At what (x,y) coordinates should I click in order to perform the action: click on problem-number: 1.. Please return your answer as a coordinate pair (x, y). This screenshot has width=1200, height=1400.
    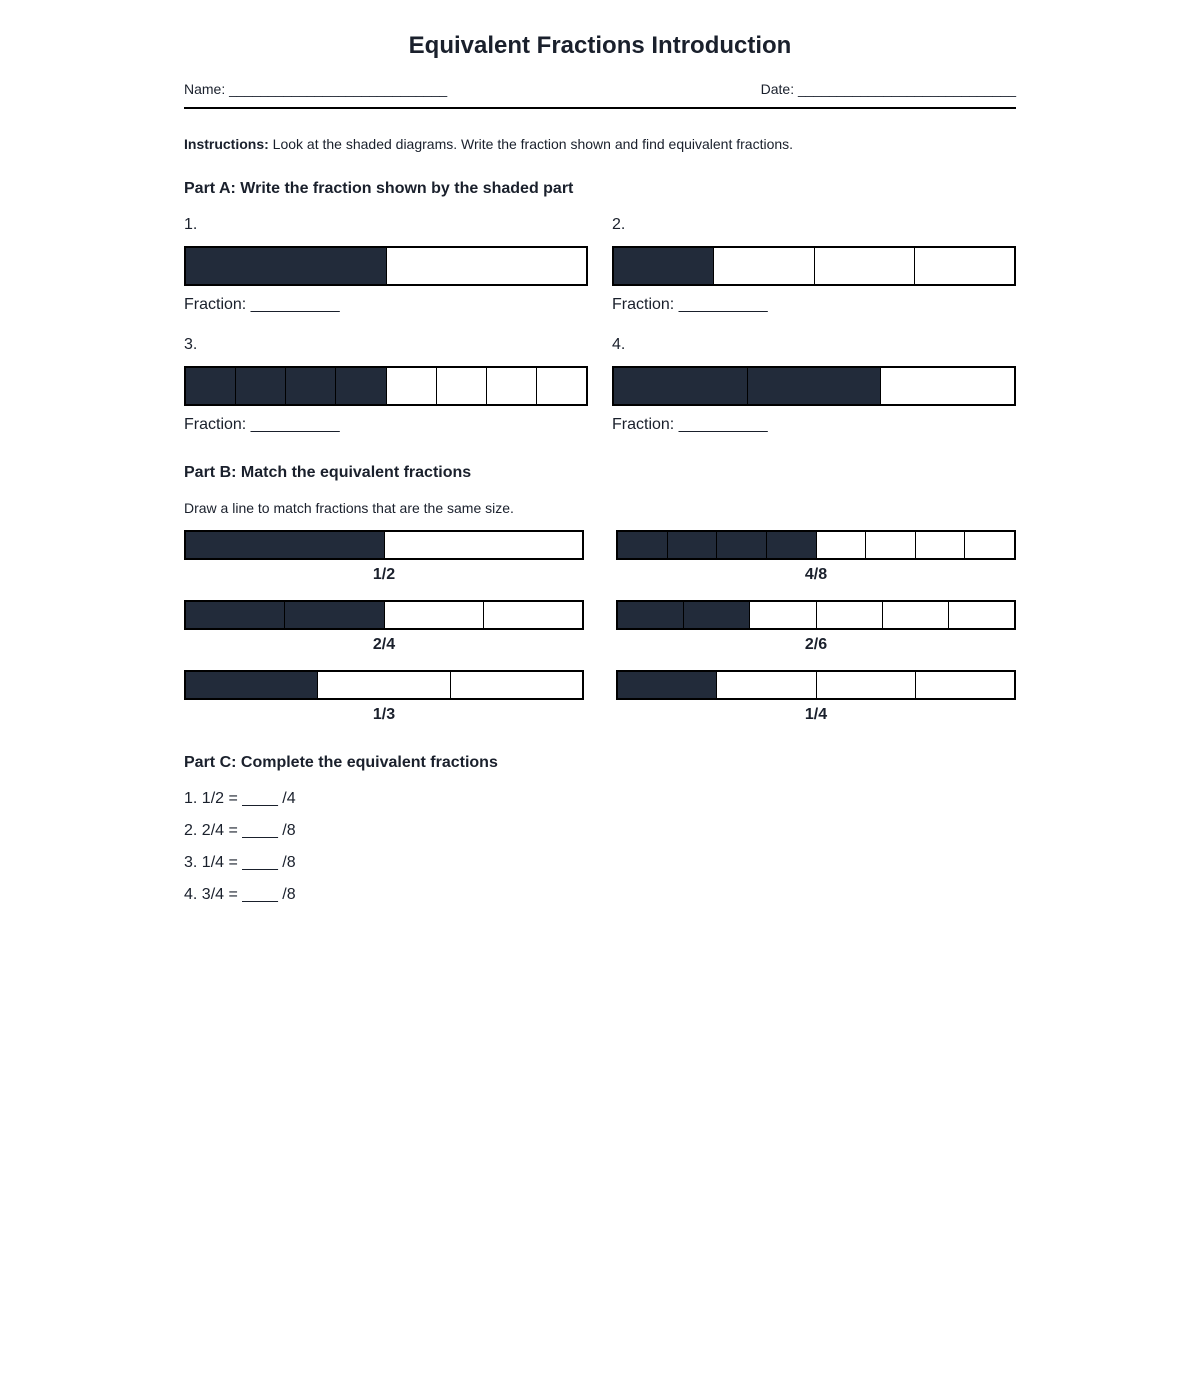
    Looking at the image, I should click on (191, 224).